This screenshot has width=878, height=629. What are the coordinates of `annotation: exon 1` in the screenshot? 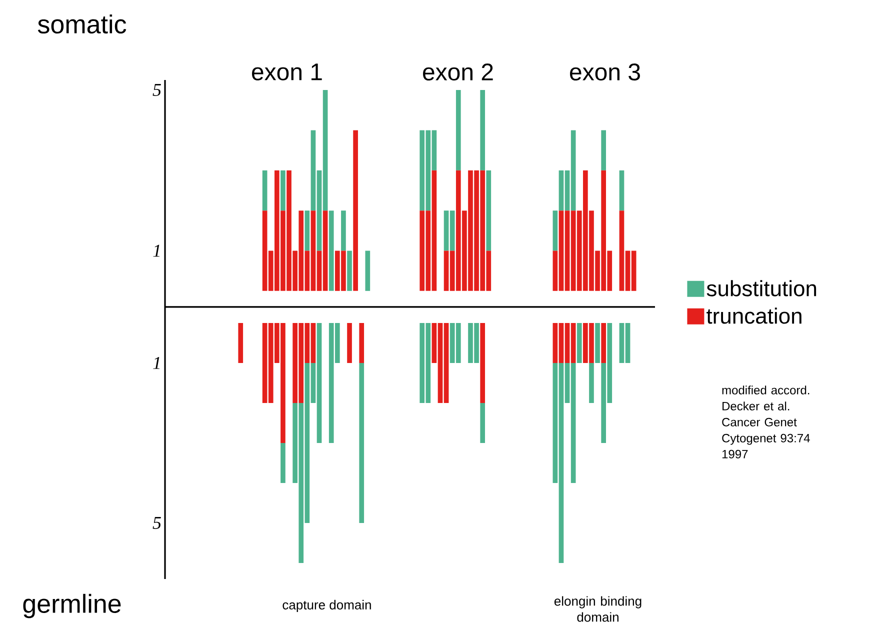 It's located at (287, 72).